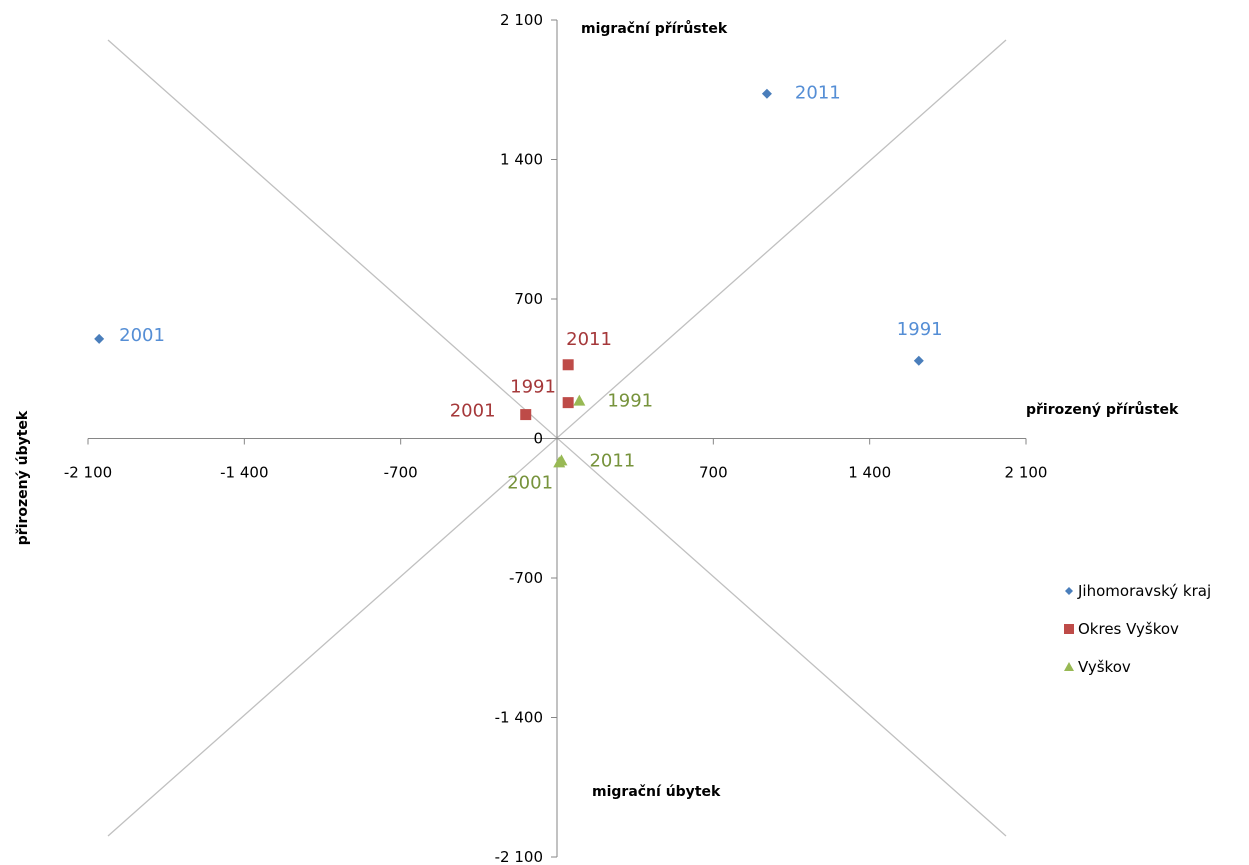  I want to click on legend-item-okres-vyskov: Okres Vyškov, so click(1136, 629).